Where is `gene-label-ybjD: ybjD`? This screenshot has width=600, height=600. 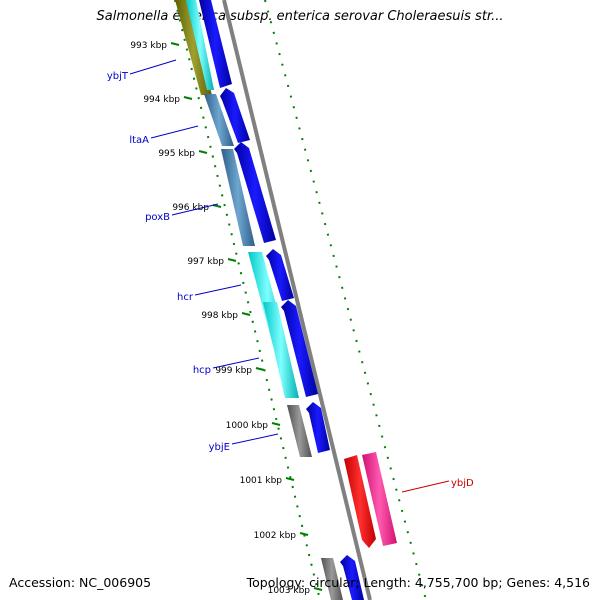 gene-label-ybjD: ybjD is located at coordinates (462, 483).